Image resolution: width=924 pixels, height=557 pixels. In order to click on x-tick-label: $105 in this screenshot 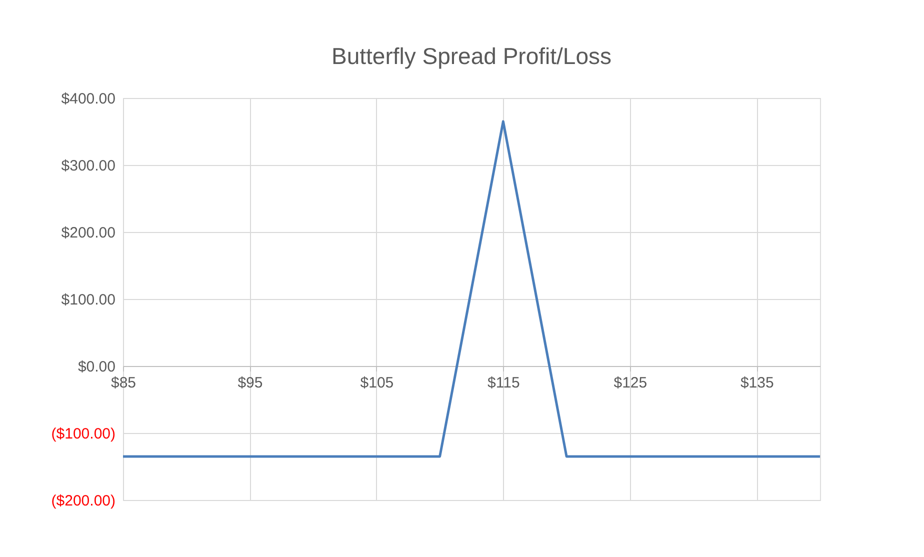, I will do `click(377, 383)`.